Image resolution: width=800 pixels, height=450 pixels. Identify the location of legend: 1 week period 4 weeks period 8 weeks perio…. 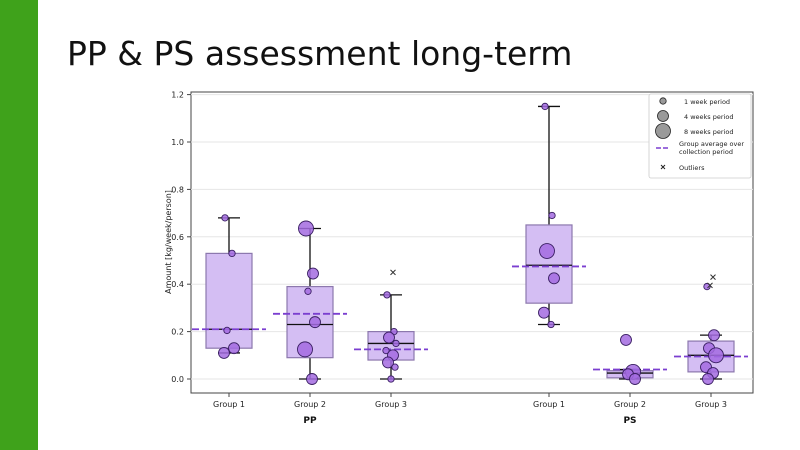
(700, 136).